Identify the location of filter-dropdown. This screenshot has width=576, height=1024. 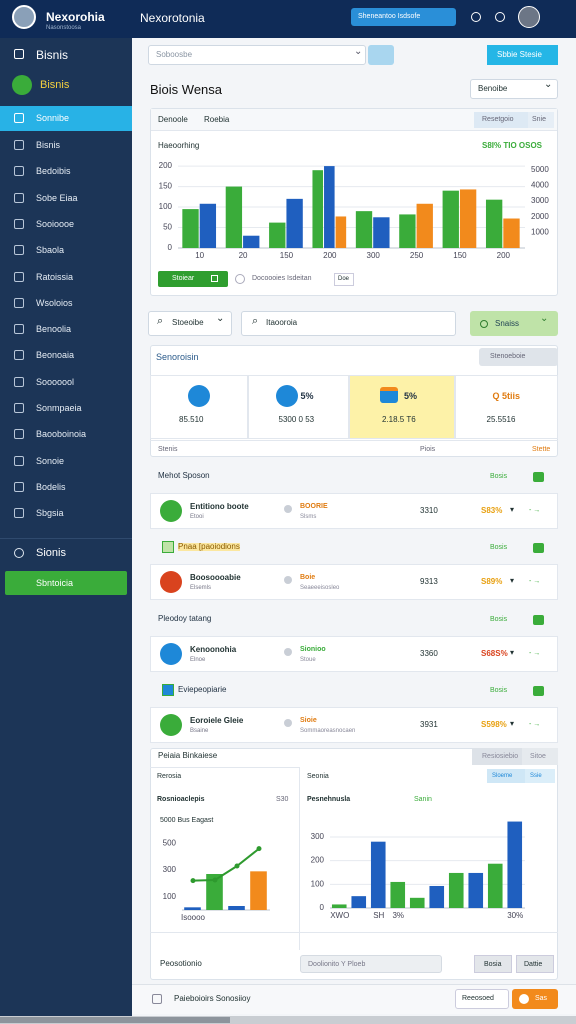
(190, 323).